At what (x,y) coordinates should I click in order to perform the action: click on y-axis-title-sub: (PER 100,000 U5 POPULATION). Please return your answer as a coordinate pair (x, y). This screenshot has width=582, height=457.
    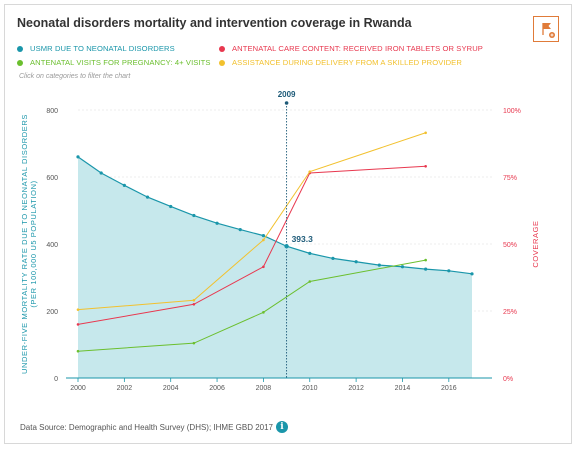
    Looking at the image, I should click on (33, 243).